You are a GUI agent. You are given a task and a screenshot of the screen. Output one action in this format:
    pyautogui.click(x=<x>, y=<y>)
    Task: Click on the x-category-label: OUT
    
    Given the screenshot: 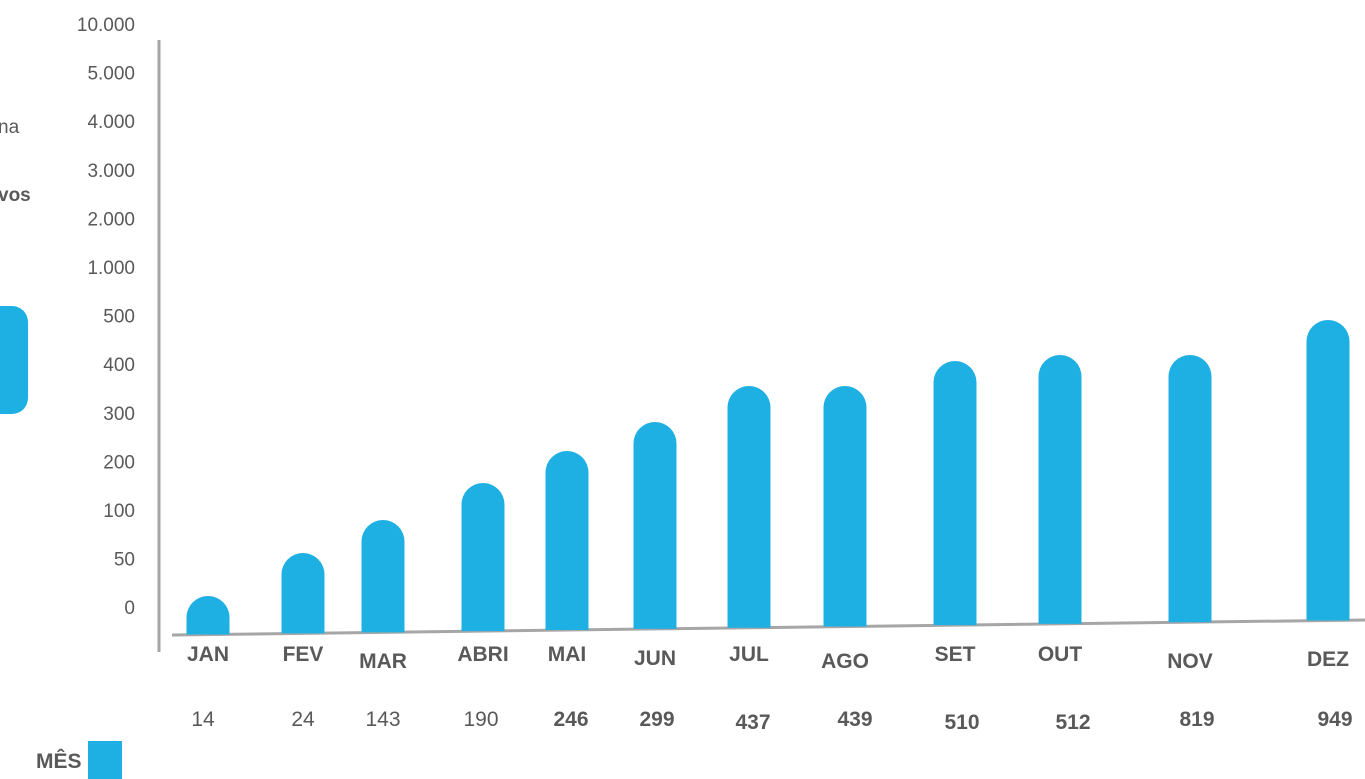 What is the action you would take?
    pyautogui.click(x=1060, y=654)
    